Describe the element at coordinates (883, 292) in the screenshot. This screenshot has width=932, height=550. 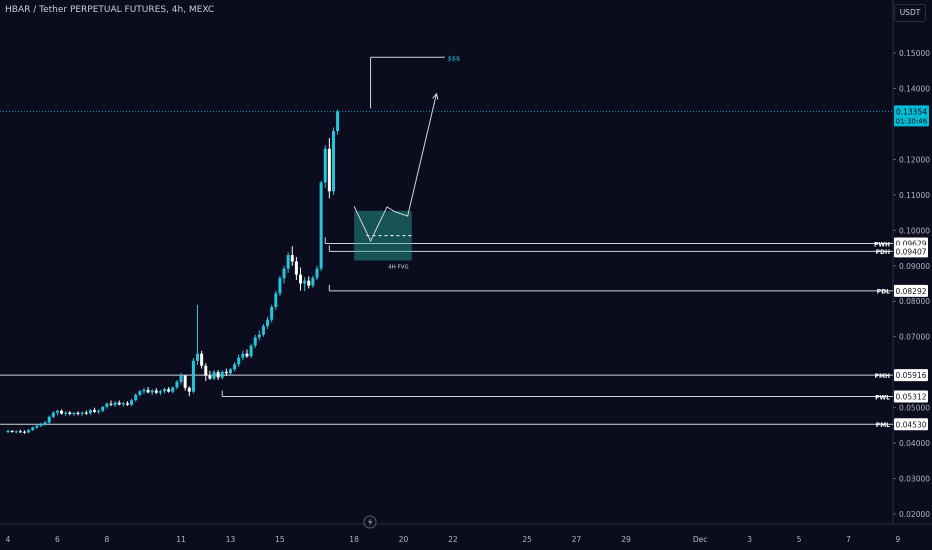
I see `level-label: PDL` at that location.